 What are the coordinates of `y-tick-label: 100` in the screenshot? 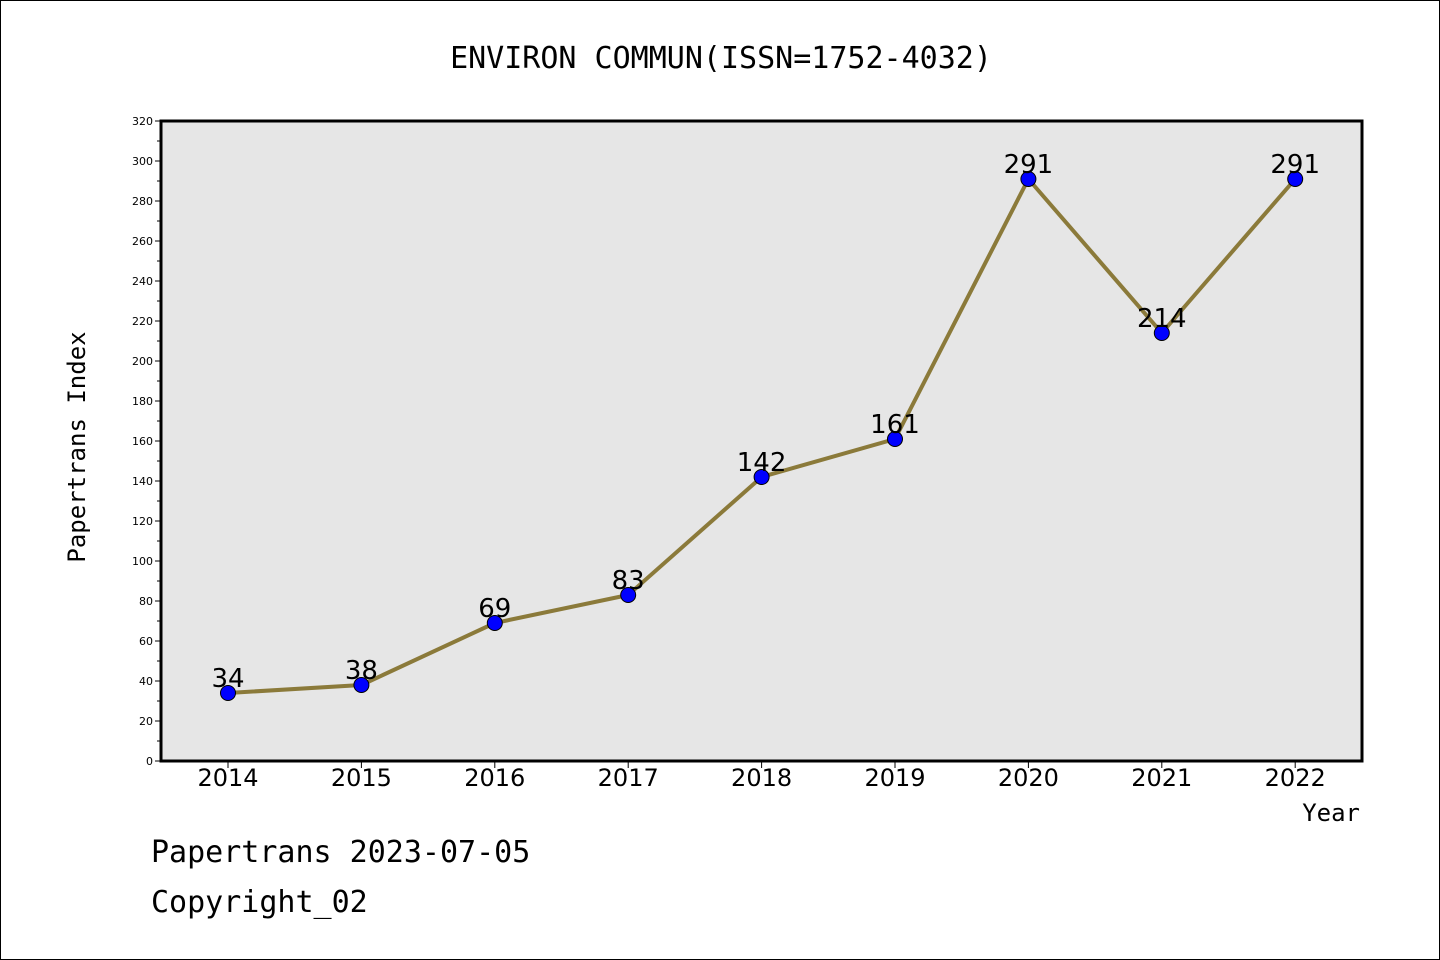 It's located at (142, 561).